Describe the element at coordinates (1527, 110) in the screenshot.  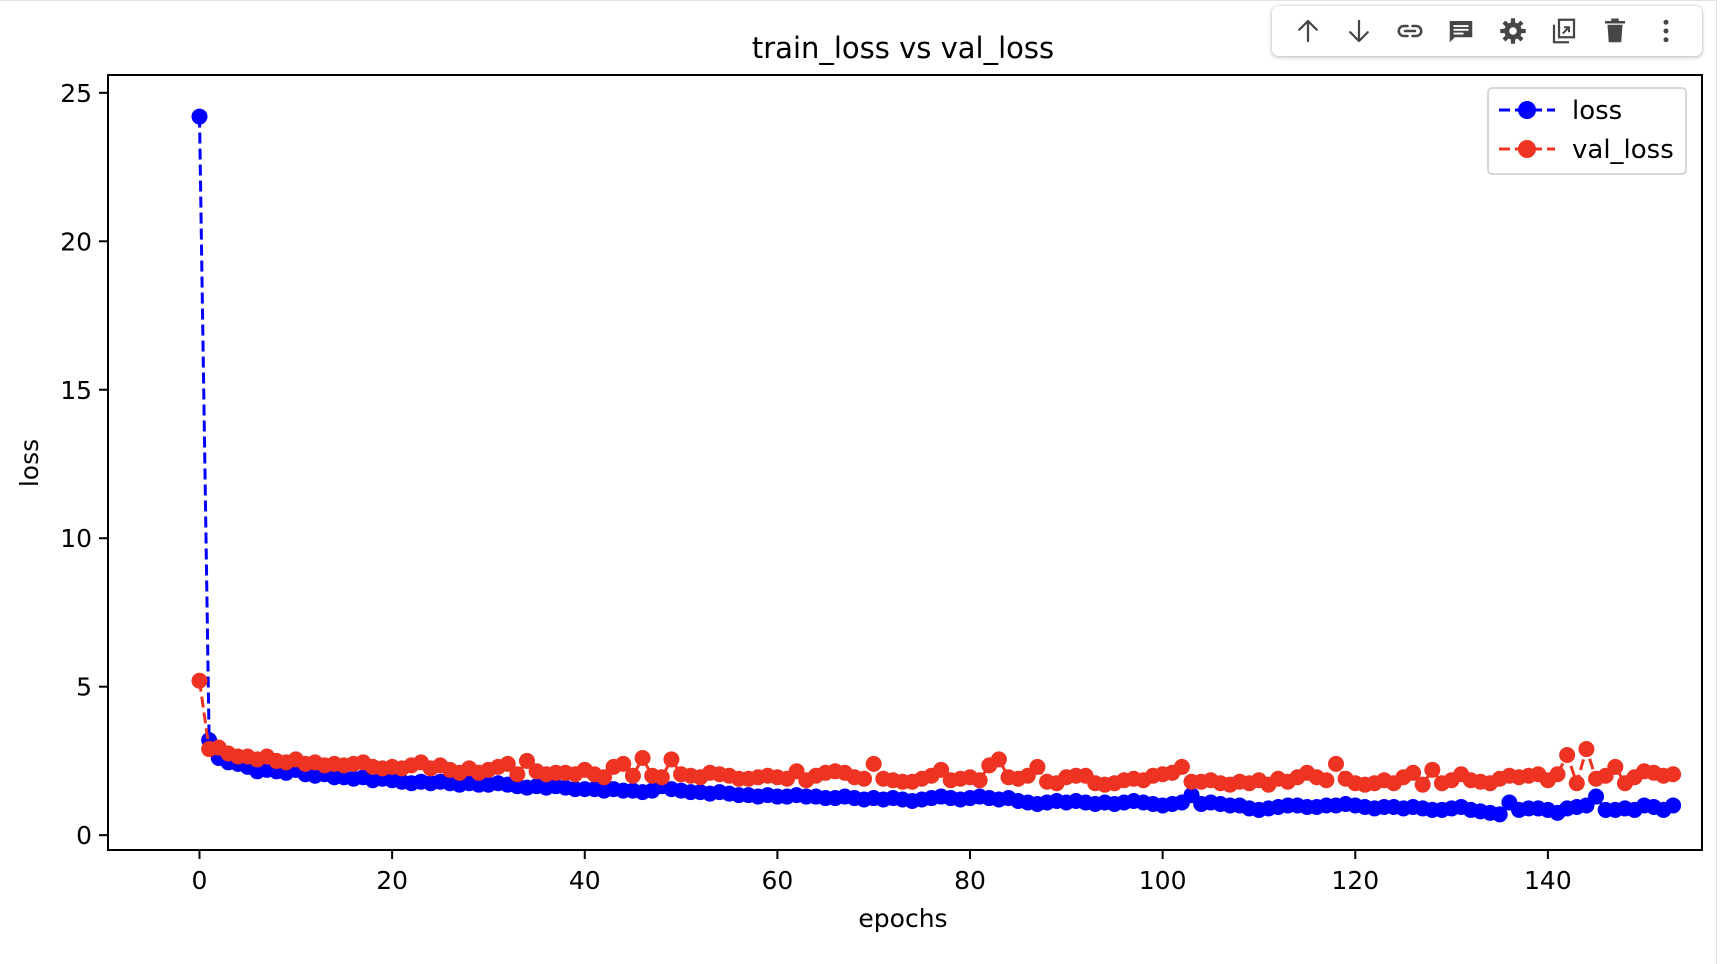
I see `legend-marker-loss` at that location.